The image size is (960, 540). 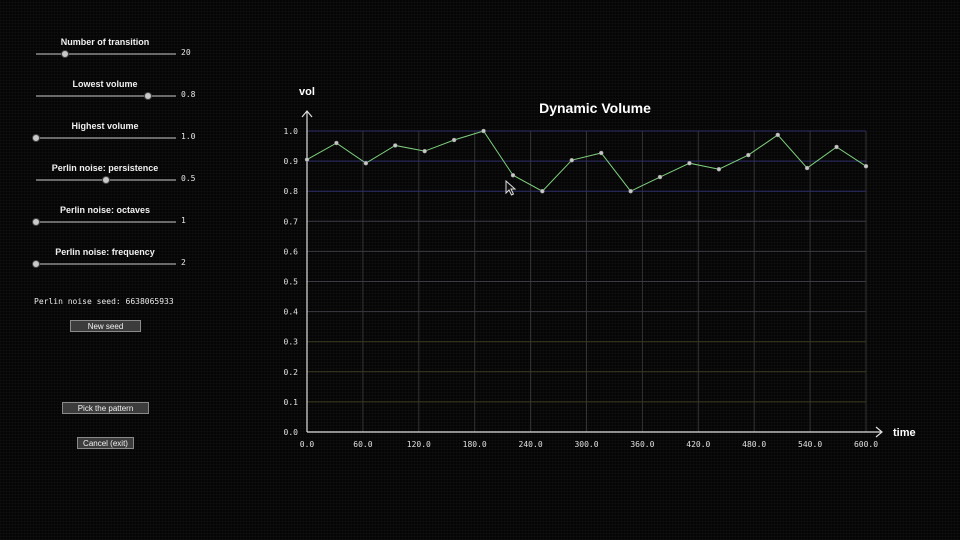 I want to click on y-tick-label: 0.6, so click(x=291, y=251).